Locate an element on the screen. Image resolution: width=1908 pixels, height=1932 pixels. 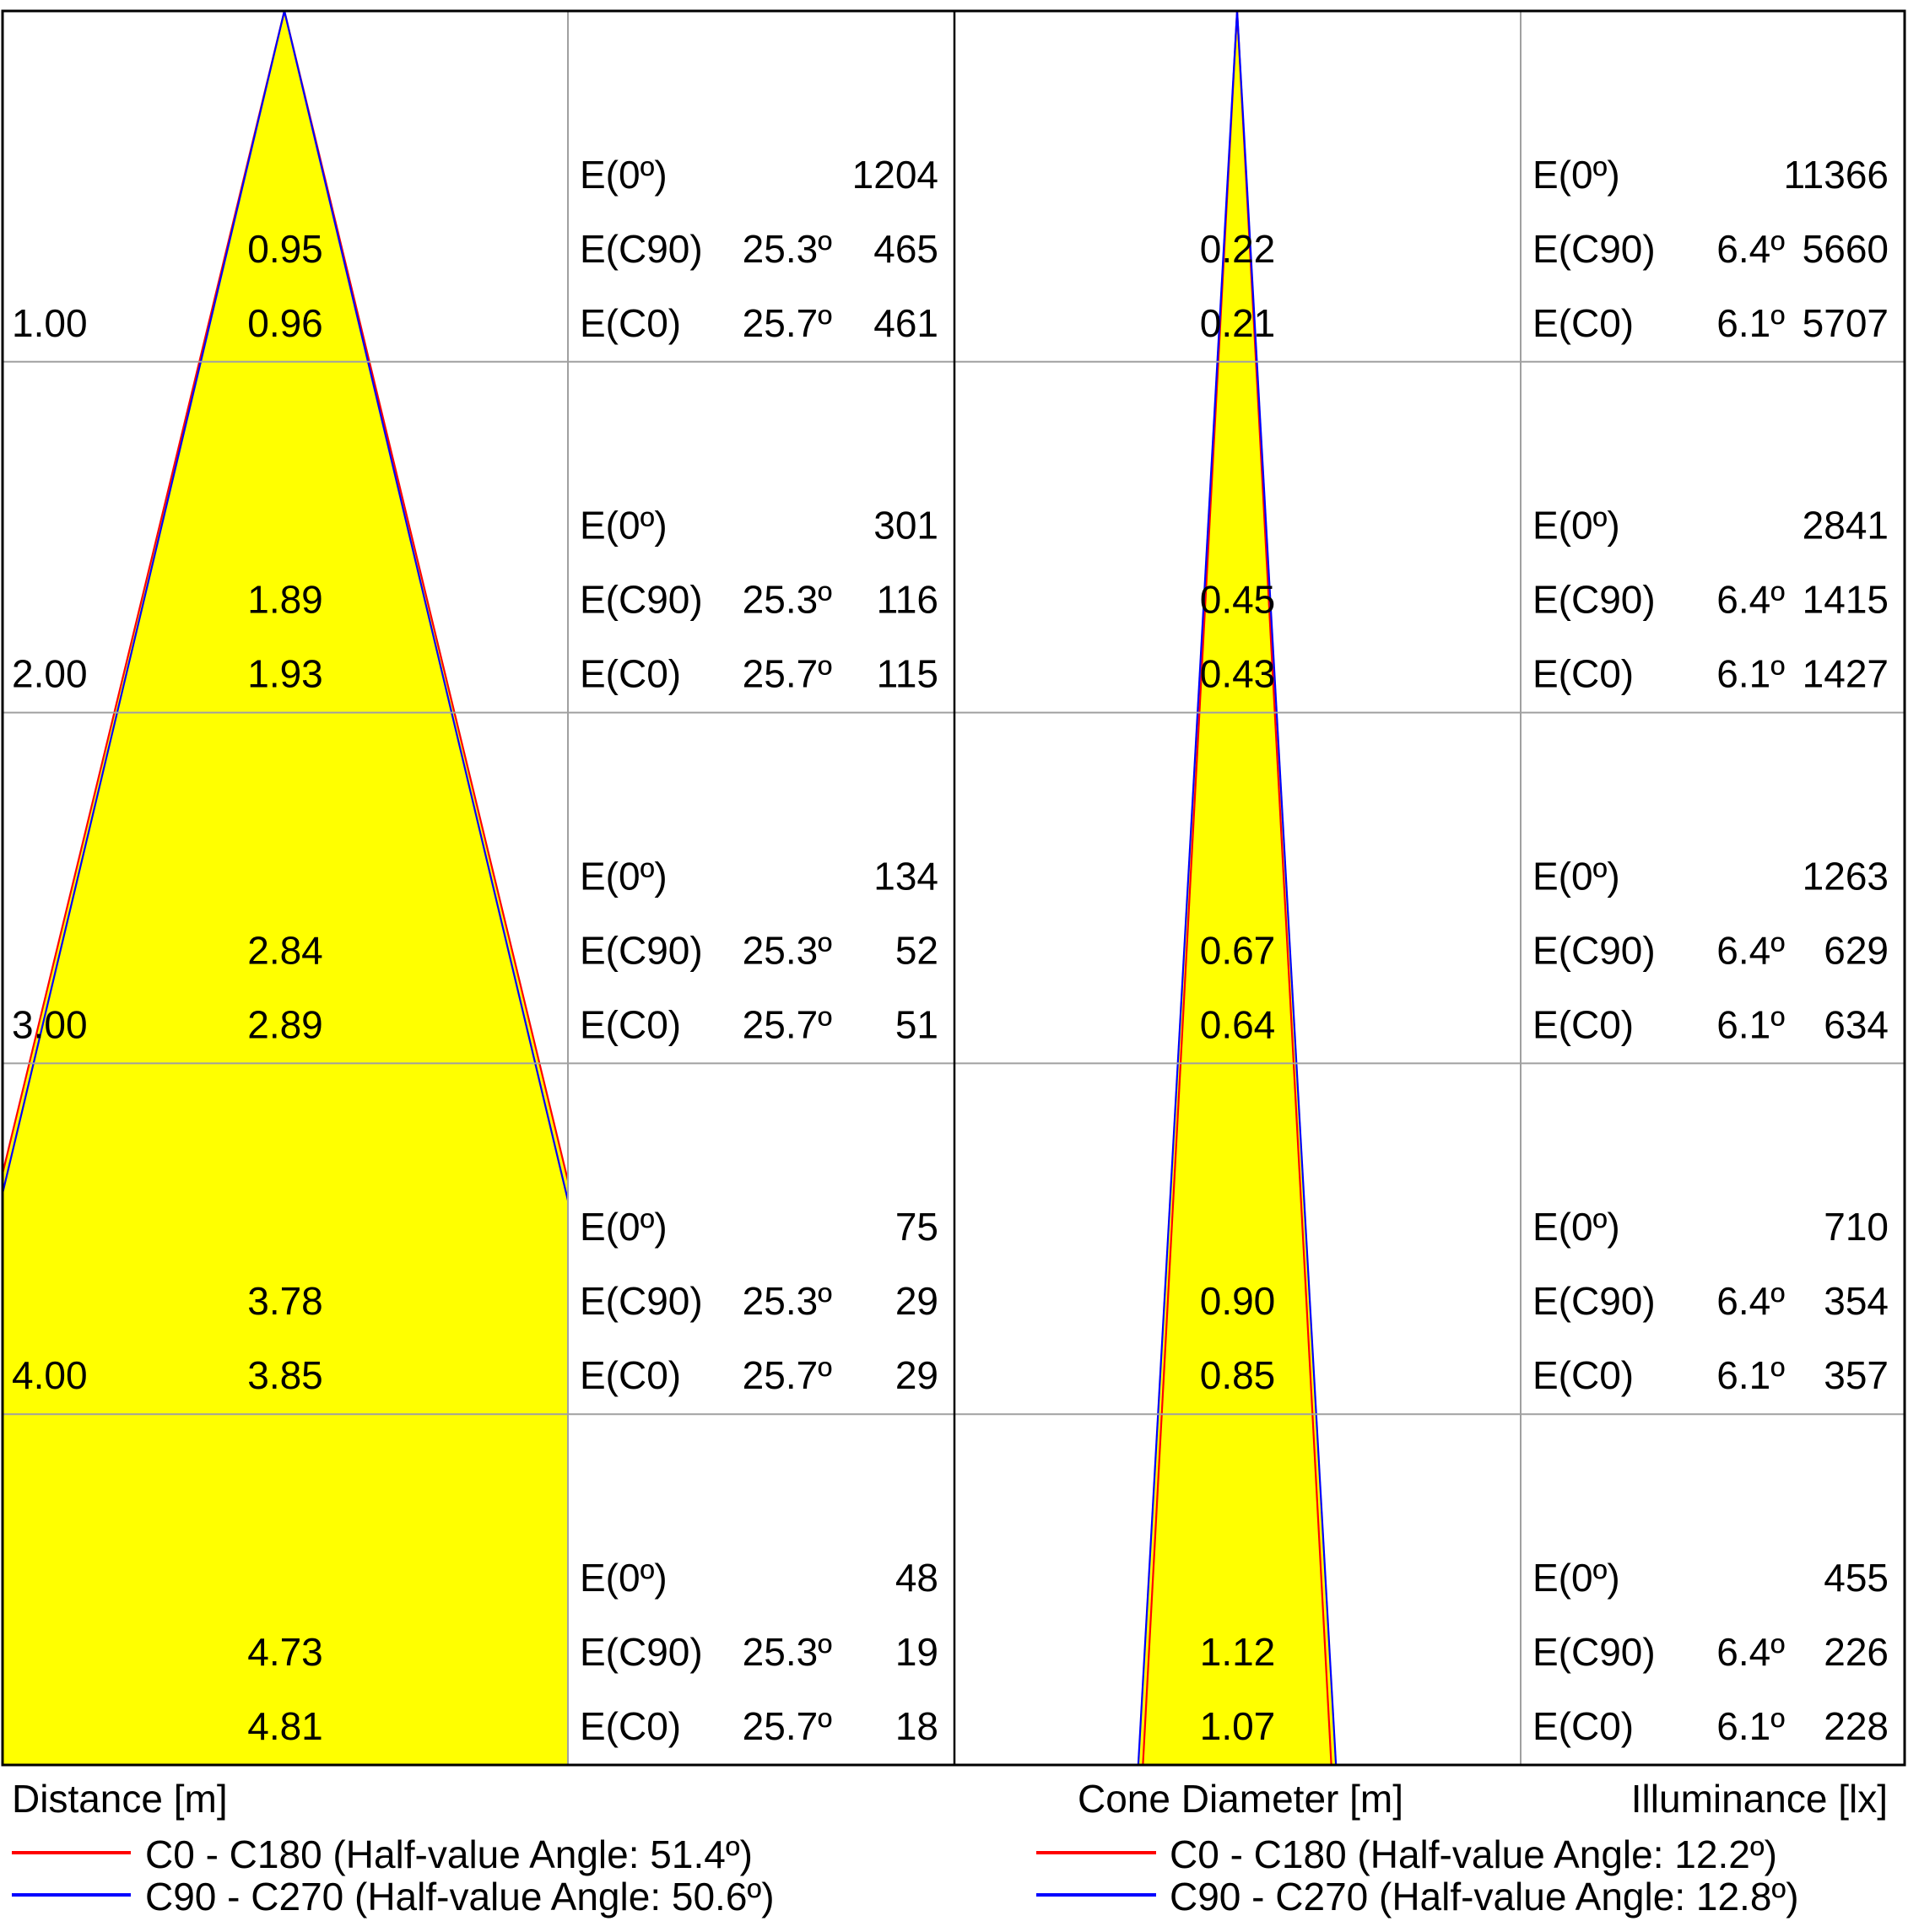
cone-c90-label: 2.84 is located at coordinates (285, 950).